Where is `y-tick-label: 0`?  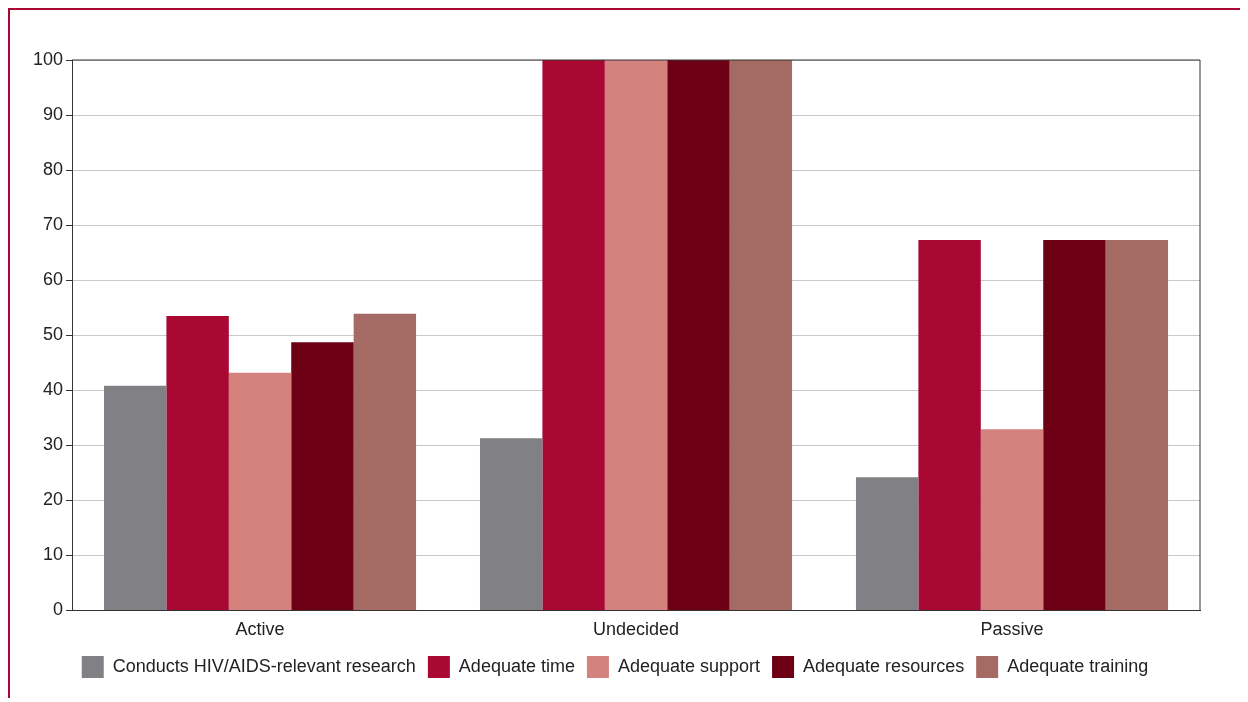 y-tick-label: 0 is located at coordinates (58, 609).